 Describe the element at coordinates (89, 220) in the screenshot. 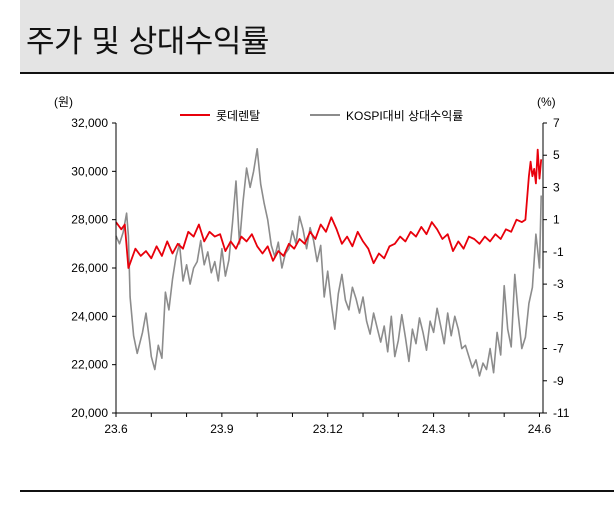

I see `left-tick-label: 28,000` at that location.